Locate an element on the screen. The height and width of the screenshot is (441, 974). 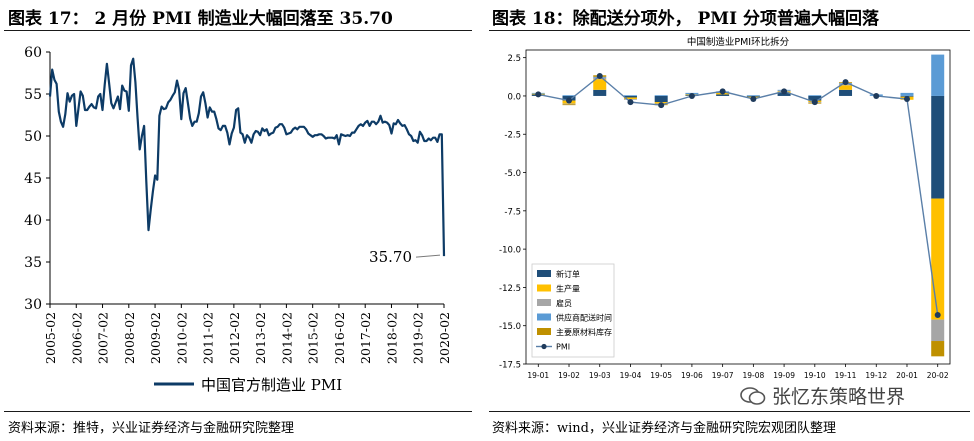
x-tick-label: 2013-02 is located at coordinates (260, 338).